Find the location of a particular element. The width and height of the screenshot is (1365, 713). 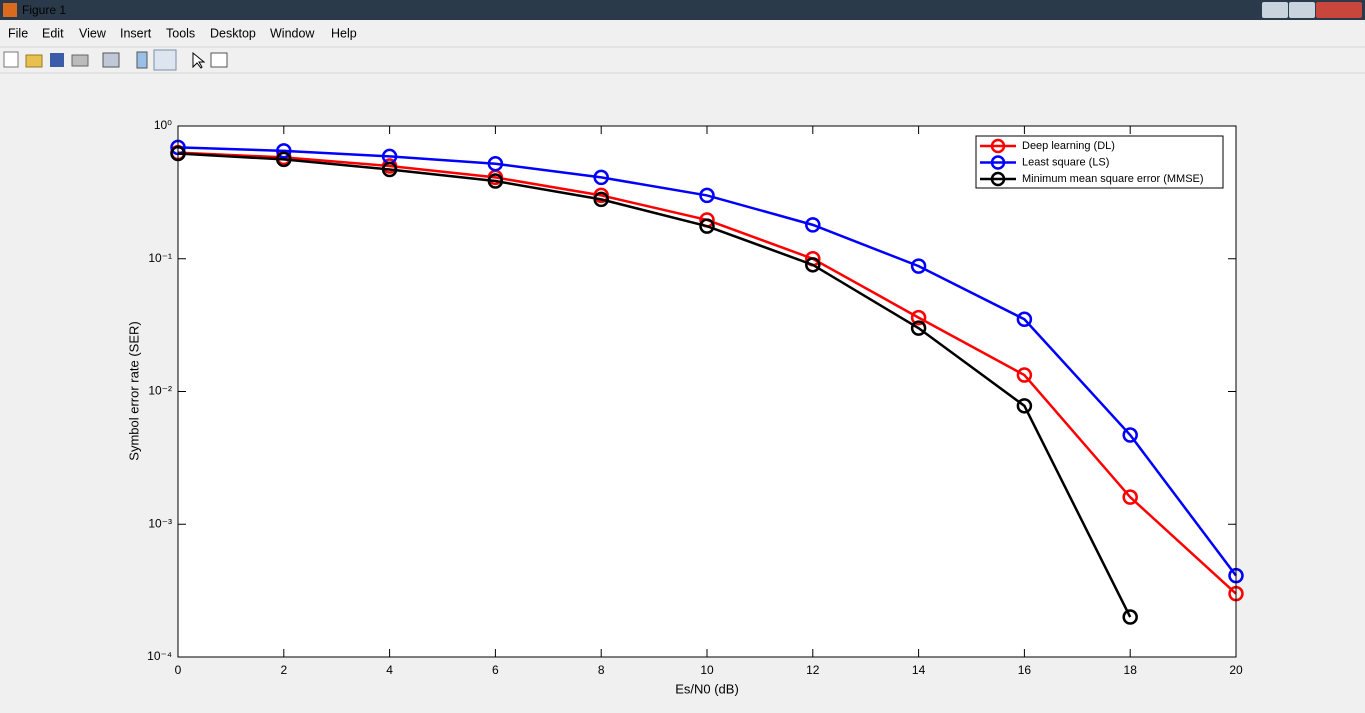

title-bar is located at coordinates (682, 10).